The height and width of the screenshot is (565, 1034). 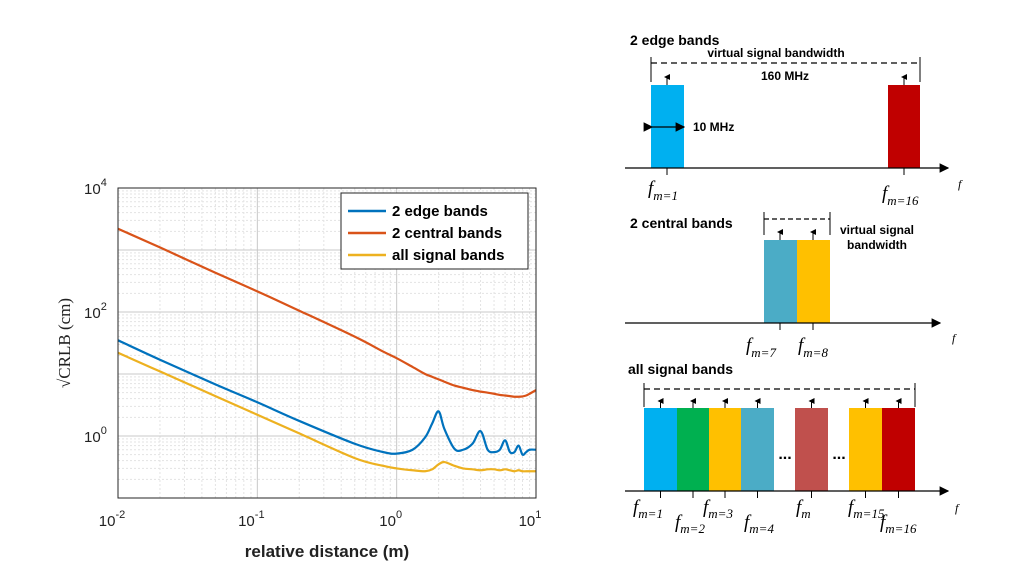 What do you see at coordinates (681, 223) in the screenshot?
I see `panel-central-title: 2 central bands` at bounding box center [681, 223].